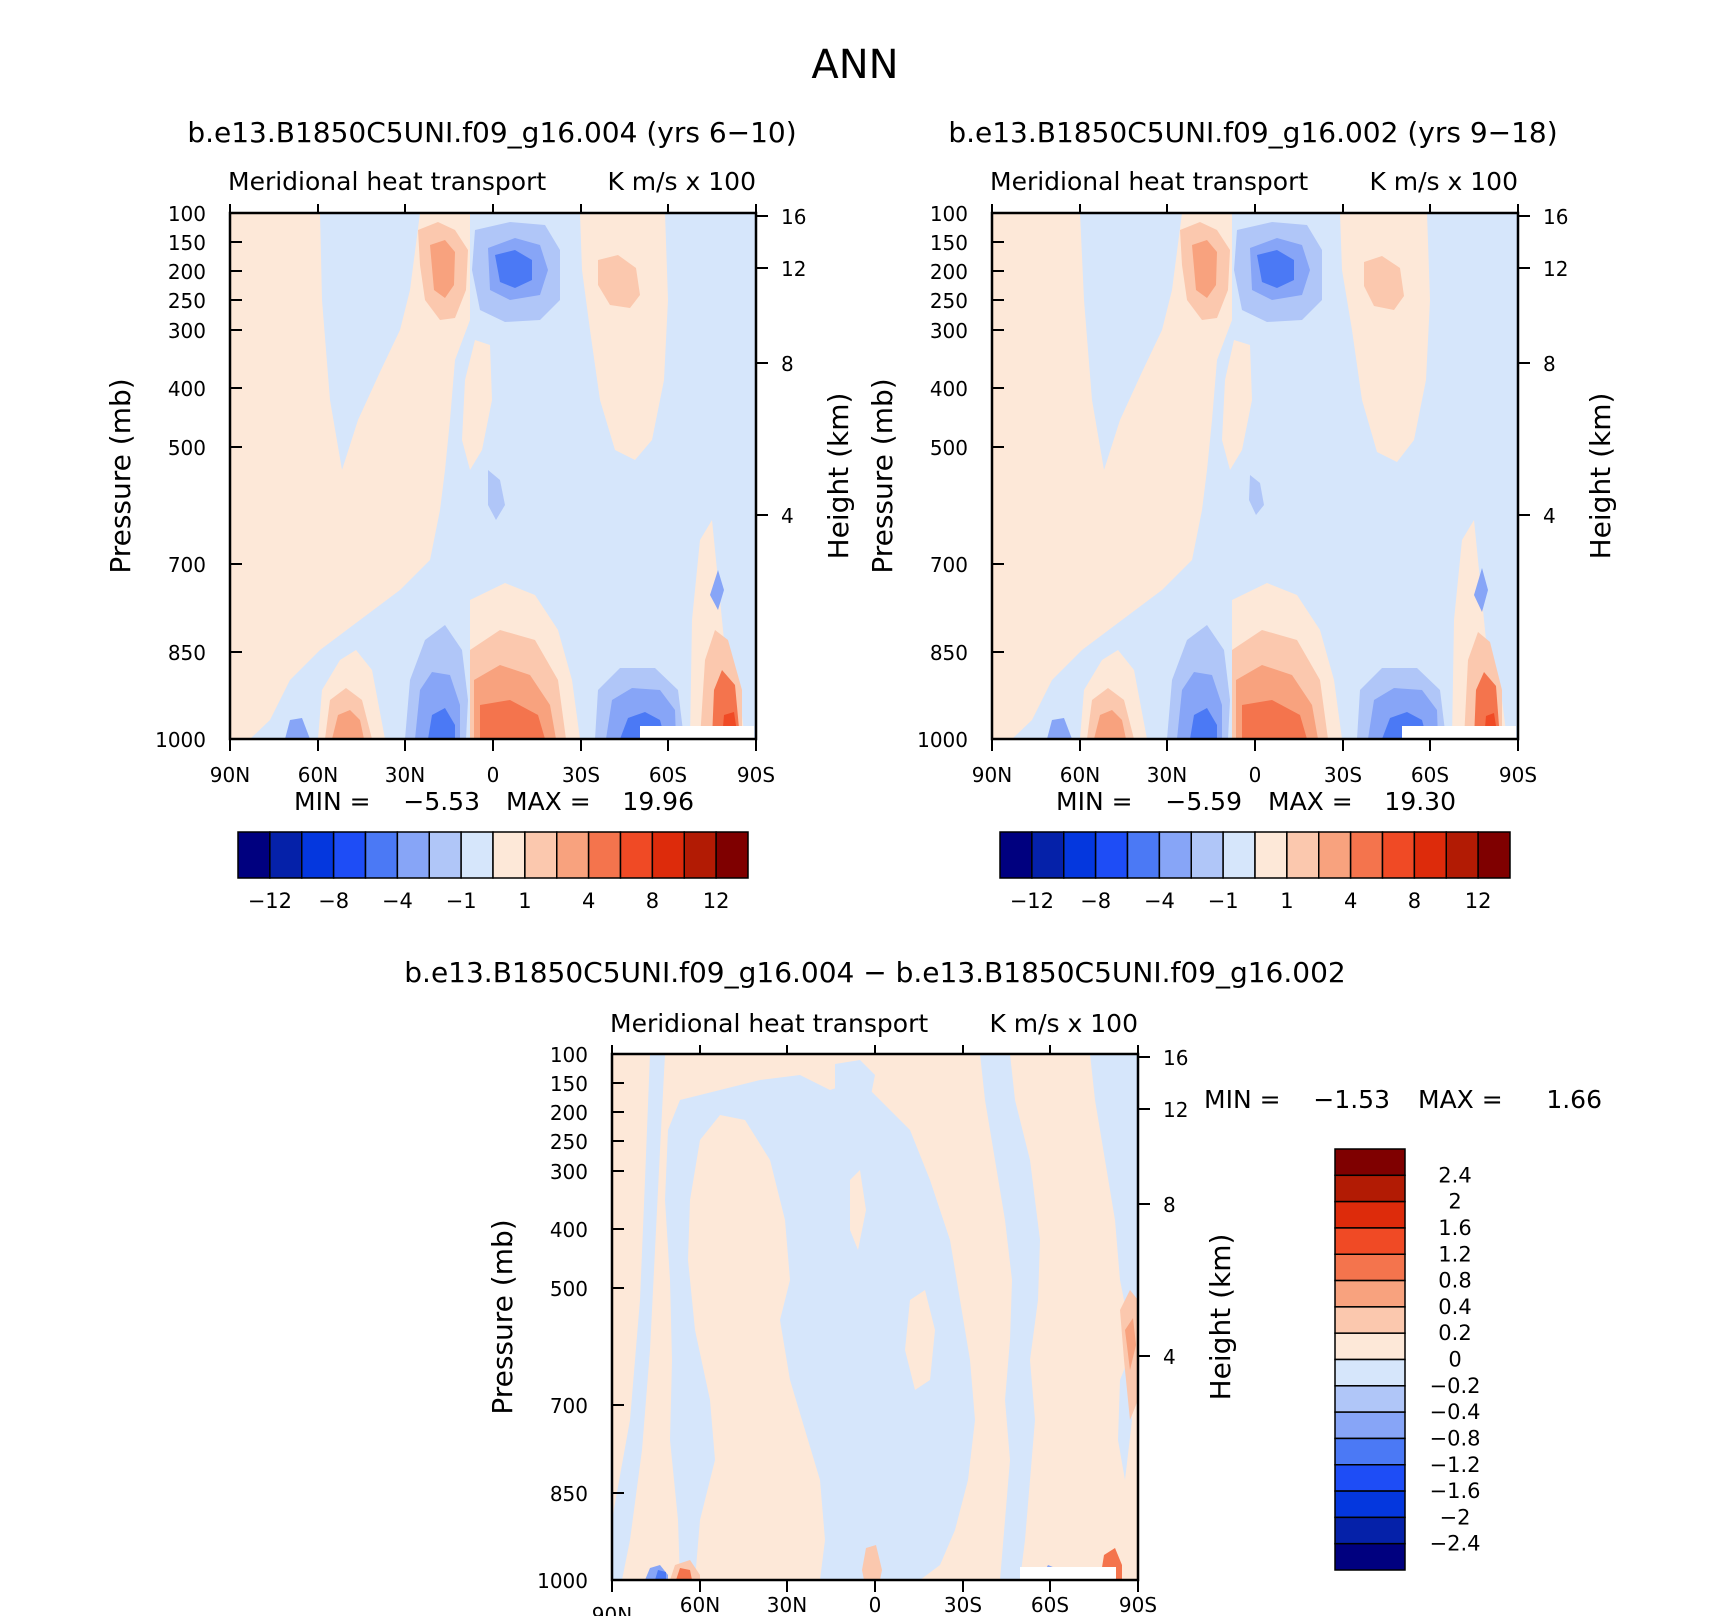  Describe the element at coordinates (1574, 1099) in the screenshot. I see `max-value: 1.66` at that location.